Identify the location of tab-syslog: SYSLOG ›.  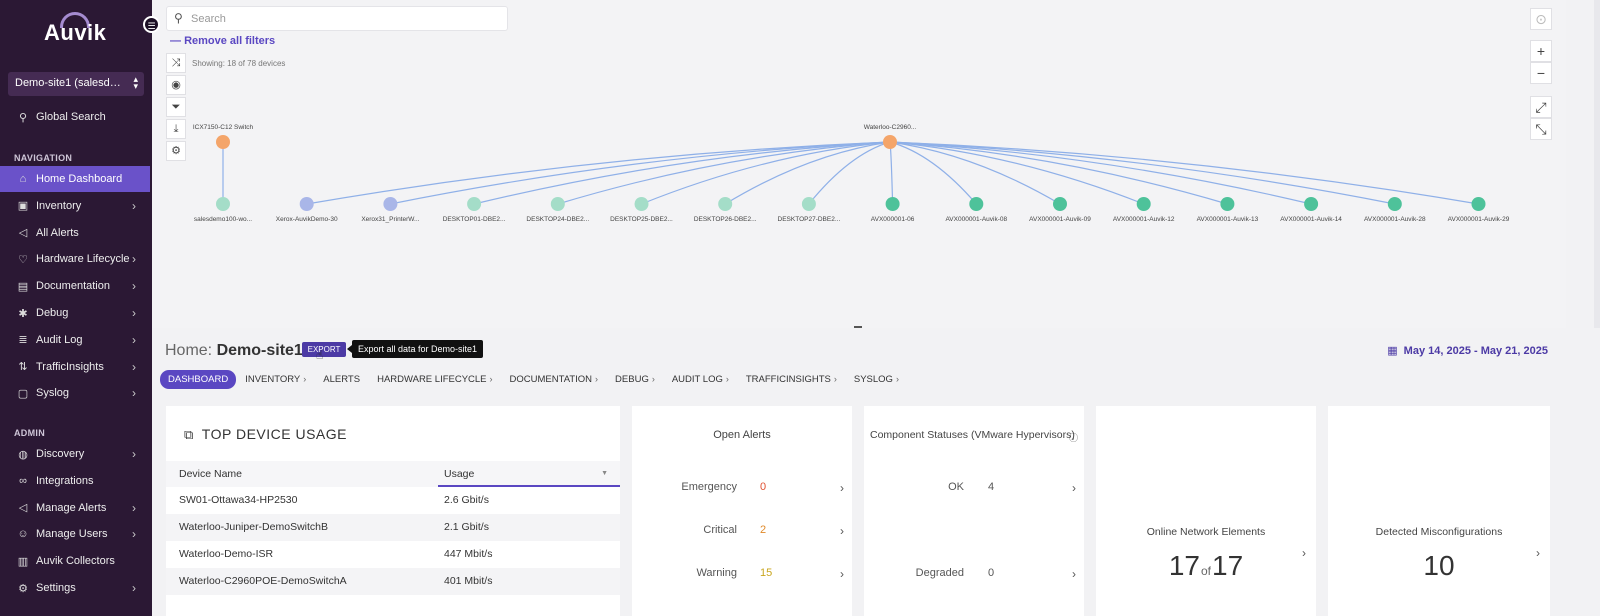
(876, 379).